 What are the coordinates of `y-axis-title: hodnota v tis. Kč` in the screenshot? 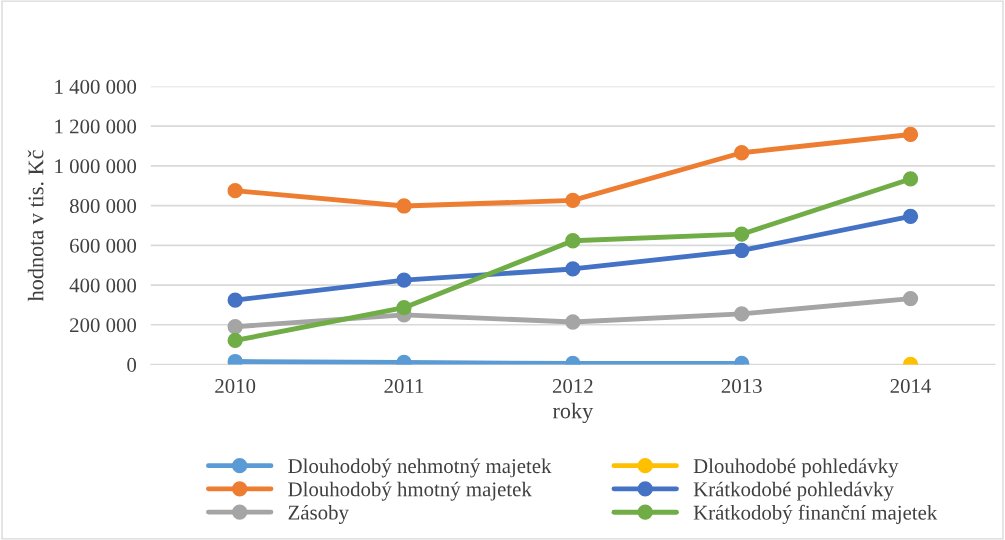 It's located at (35, 226).